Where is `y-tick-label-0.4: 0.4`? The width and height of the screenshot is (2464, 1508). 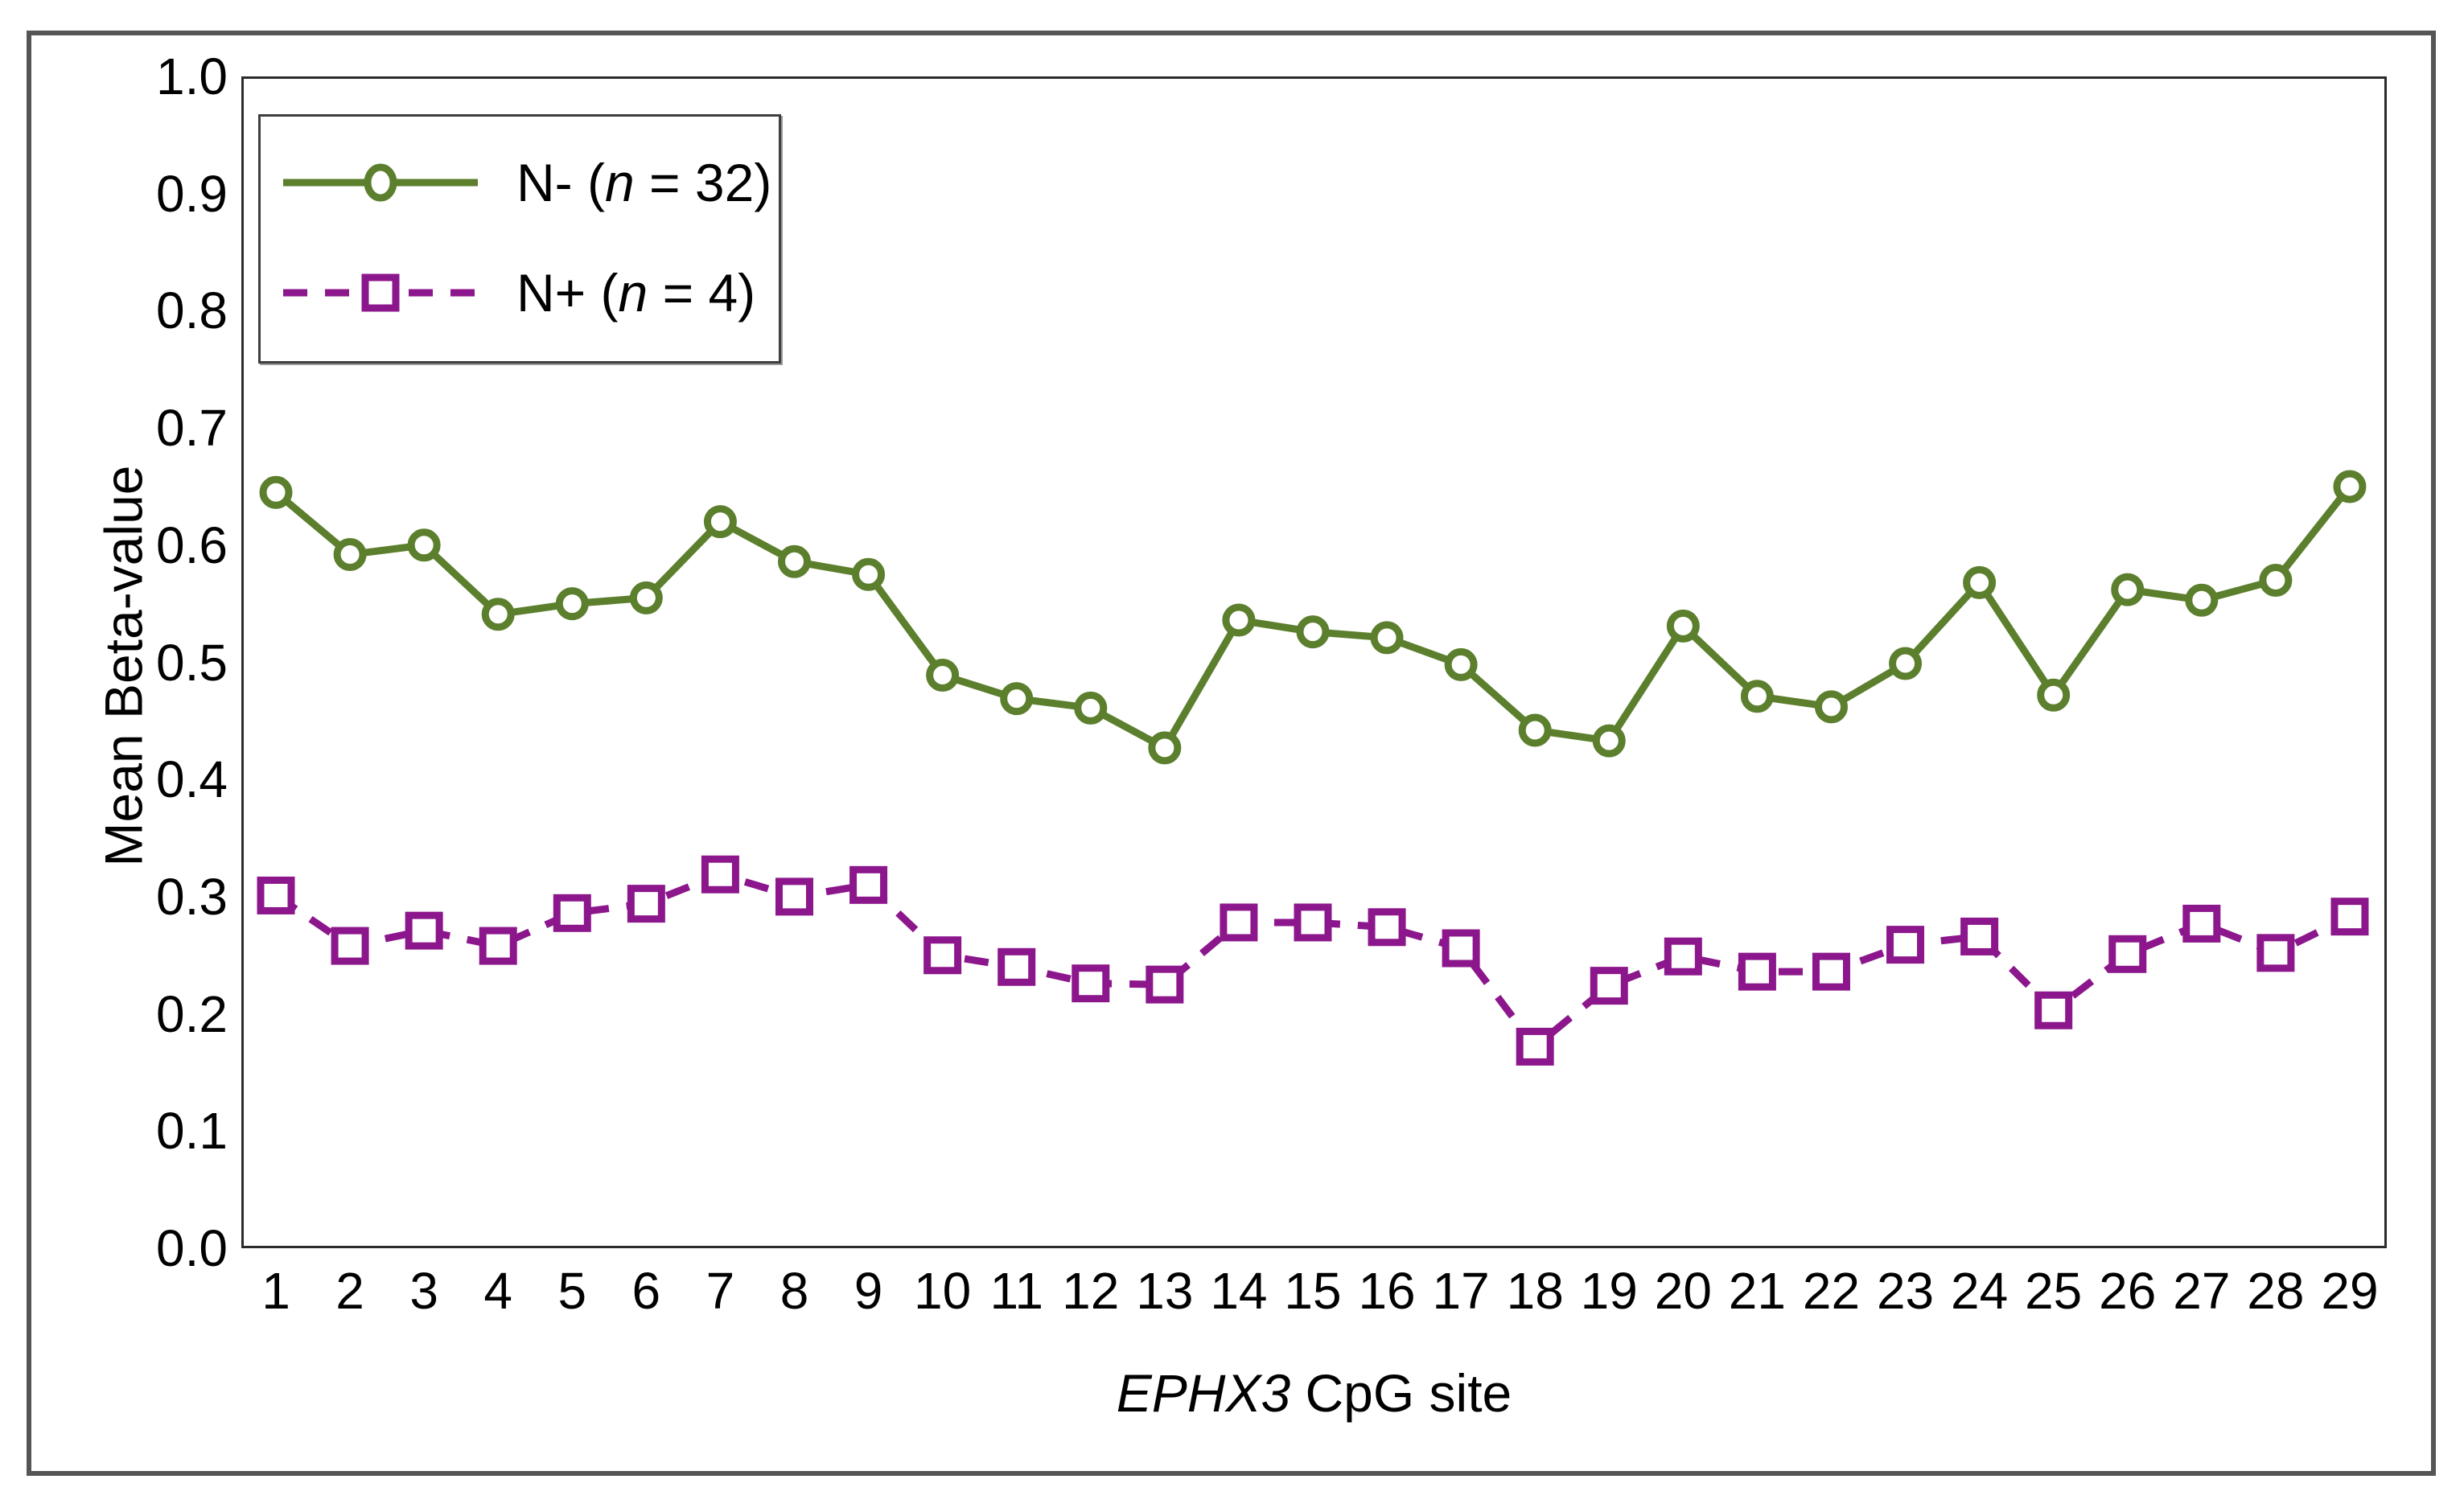
y-tick-label-0.4: 0.4 is located at coordinates (192, 779).